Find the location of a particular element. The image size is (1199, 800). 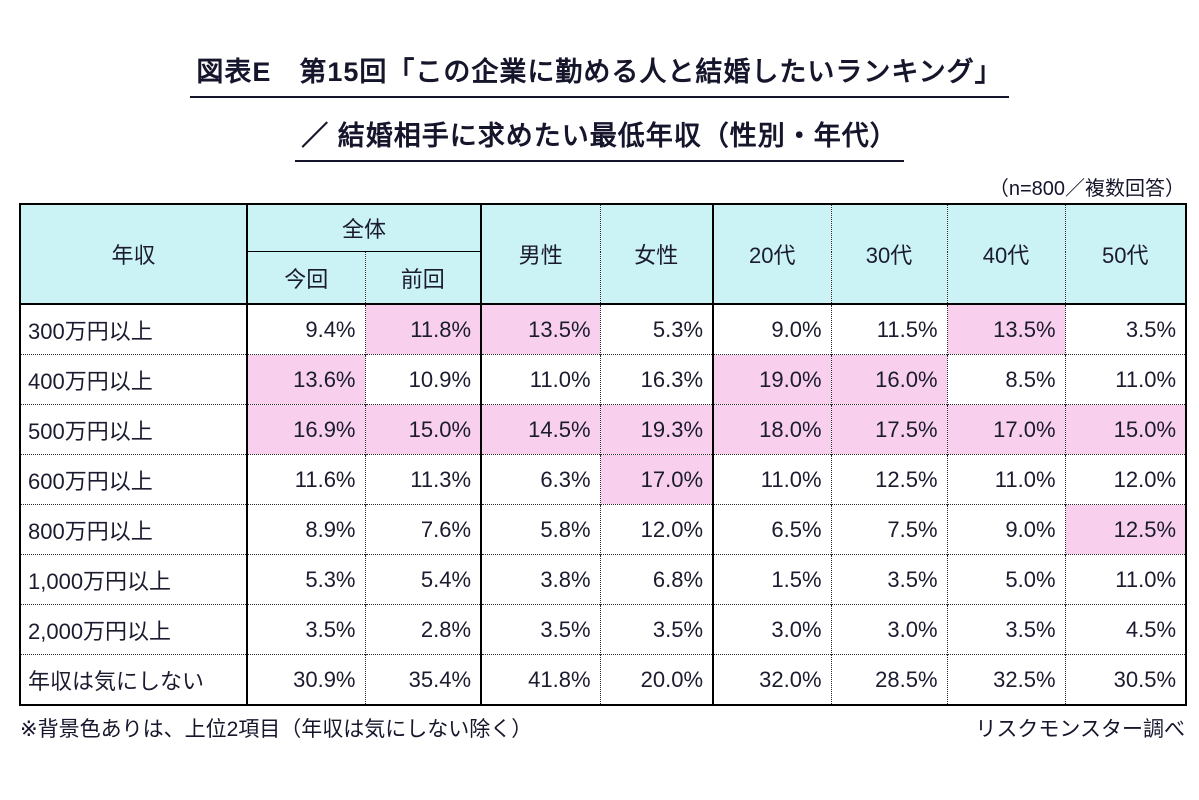

value-cell: 16.3% is located at coordinates (656, 379).